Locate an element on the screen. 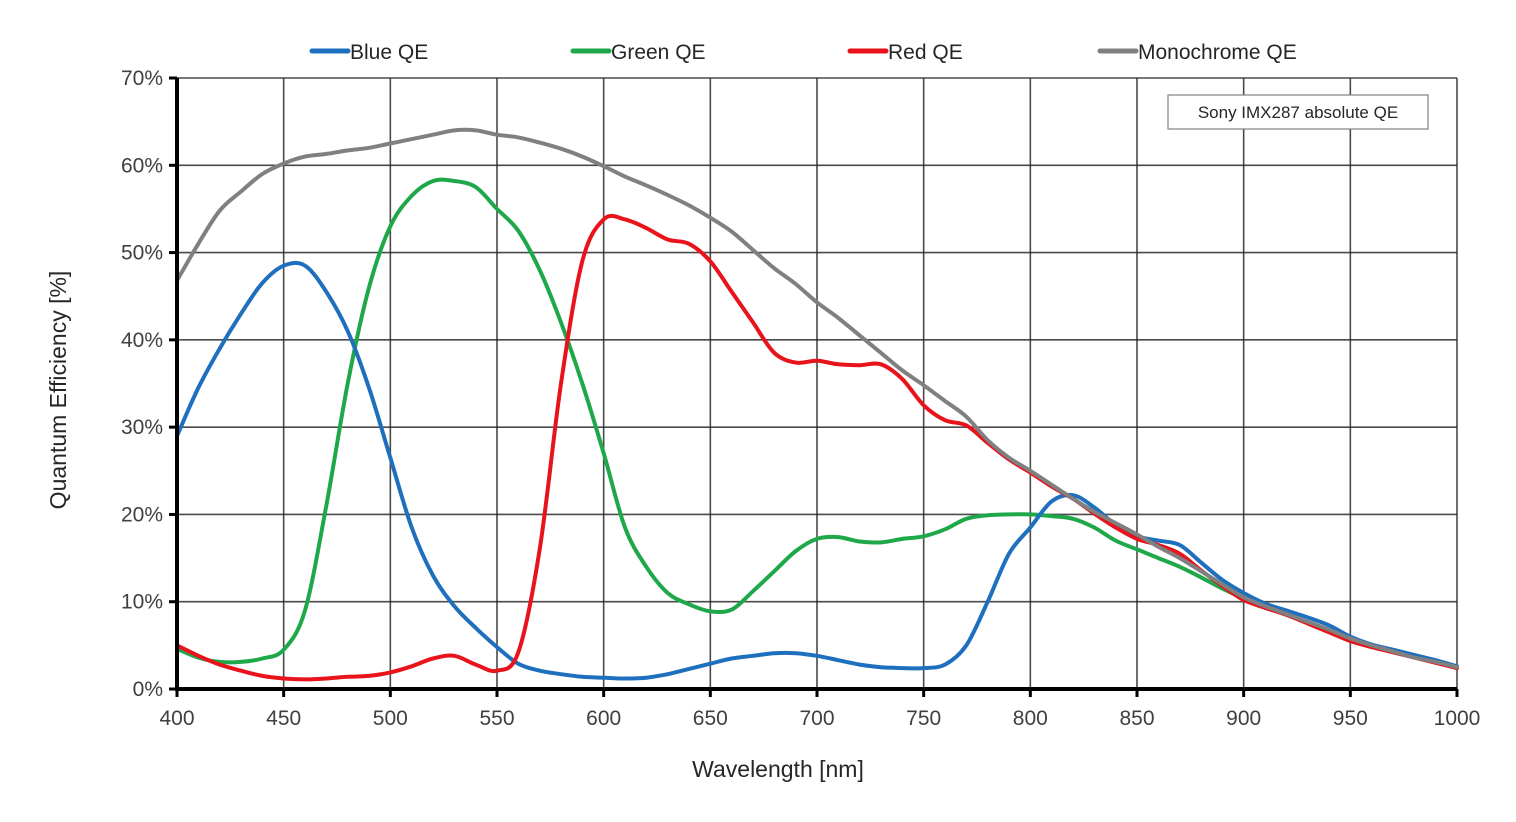  annotation-text: Sony IMX287 absolute QE is located at coordinates (1298, 112).